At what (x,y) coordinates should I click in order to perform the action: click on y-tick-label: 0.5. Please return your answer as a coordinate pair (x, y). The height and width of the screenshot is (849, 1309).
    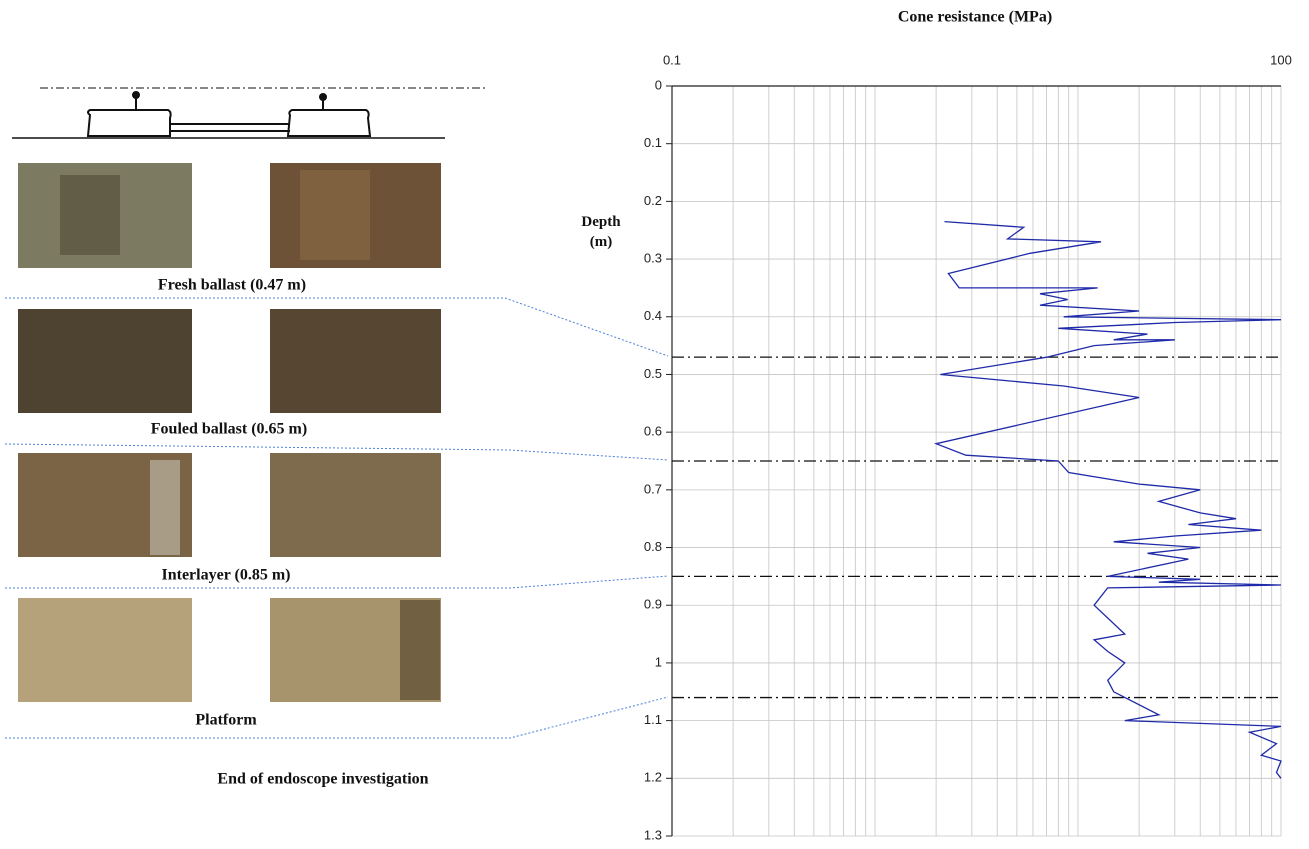
    Looking at the image, I should click on (653, 373).